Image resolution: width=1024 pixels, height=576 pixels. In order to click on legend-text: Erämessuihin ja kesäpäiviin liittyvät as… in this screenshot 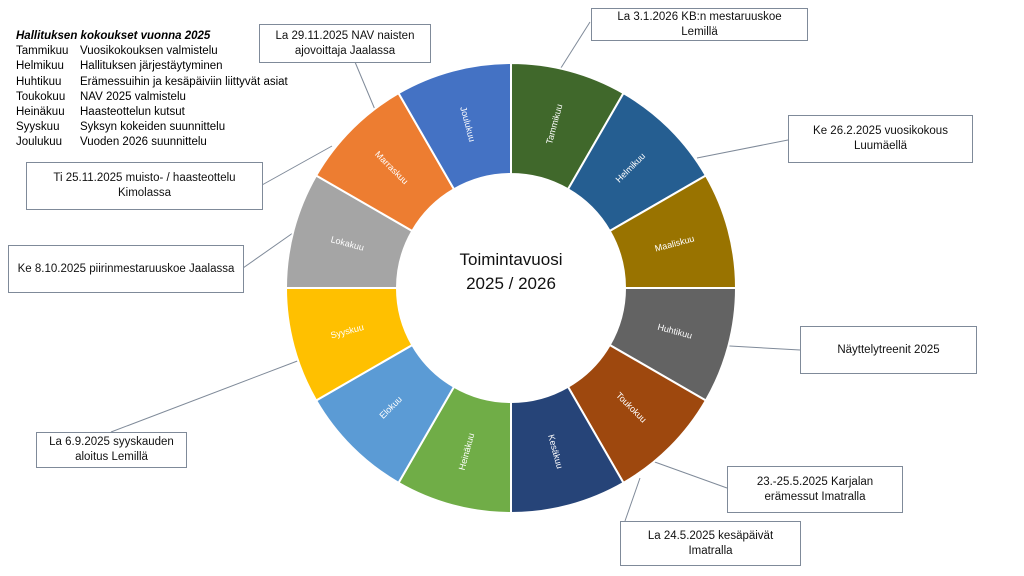, I will do `click(184, 81)`.